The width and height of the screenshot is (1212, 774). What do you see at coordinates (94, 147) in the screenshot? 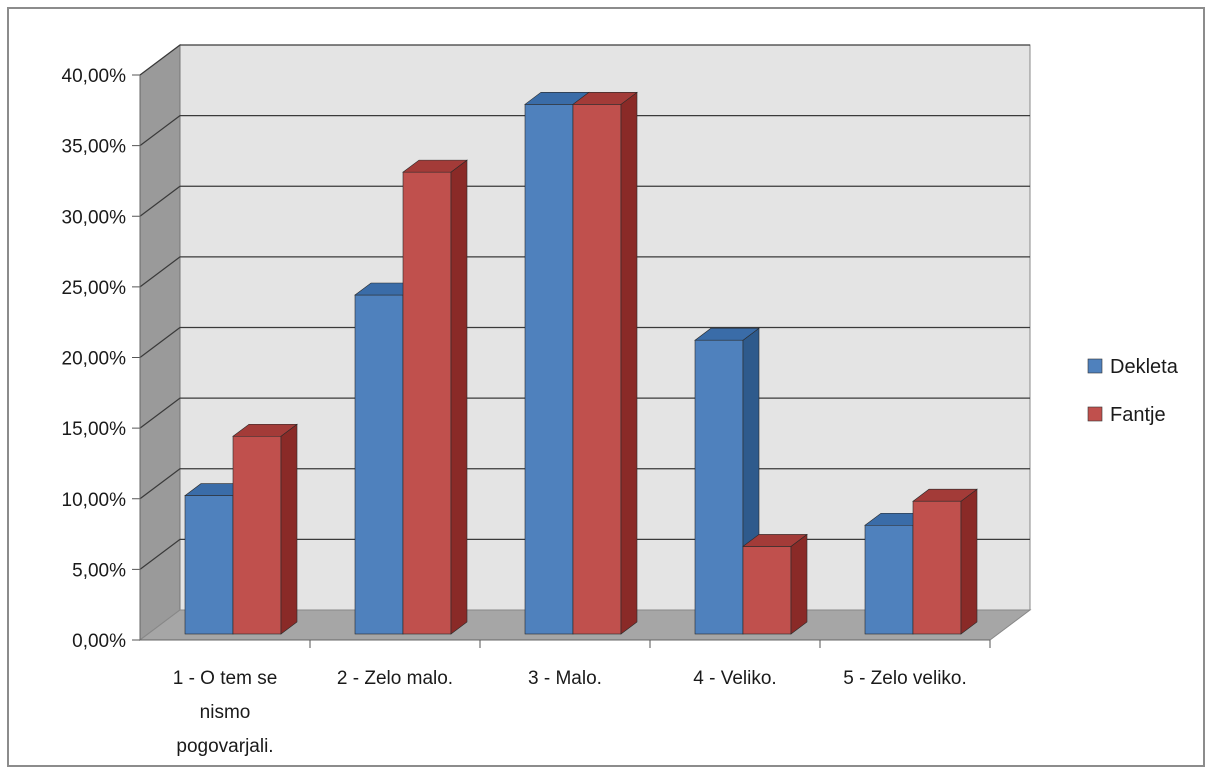
I see `y-tick-label: 35,00%` at bounding box center [94, 147].